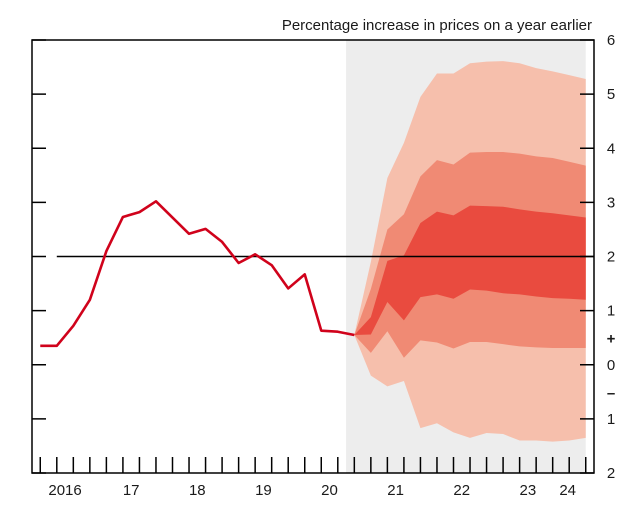 The image size is (633, 510). I want to click on cpi-history-line, so click(197, 273).